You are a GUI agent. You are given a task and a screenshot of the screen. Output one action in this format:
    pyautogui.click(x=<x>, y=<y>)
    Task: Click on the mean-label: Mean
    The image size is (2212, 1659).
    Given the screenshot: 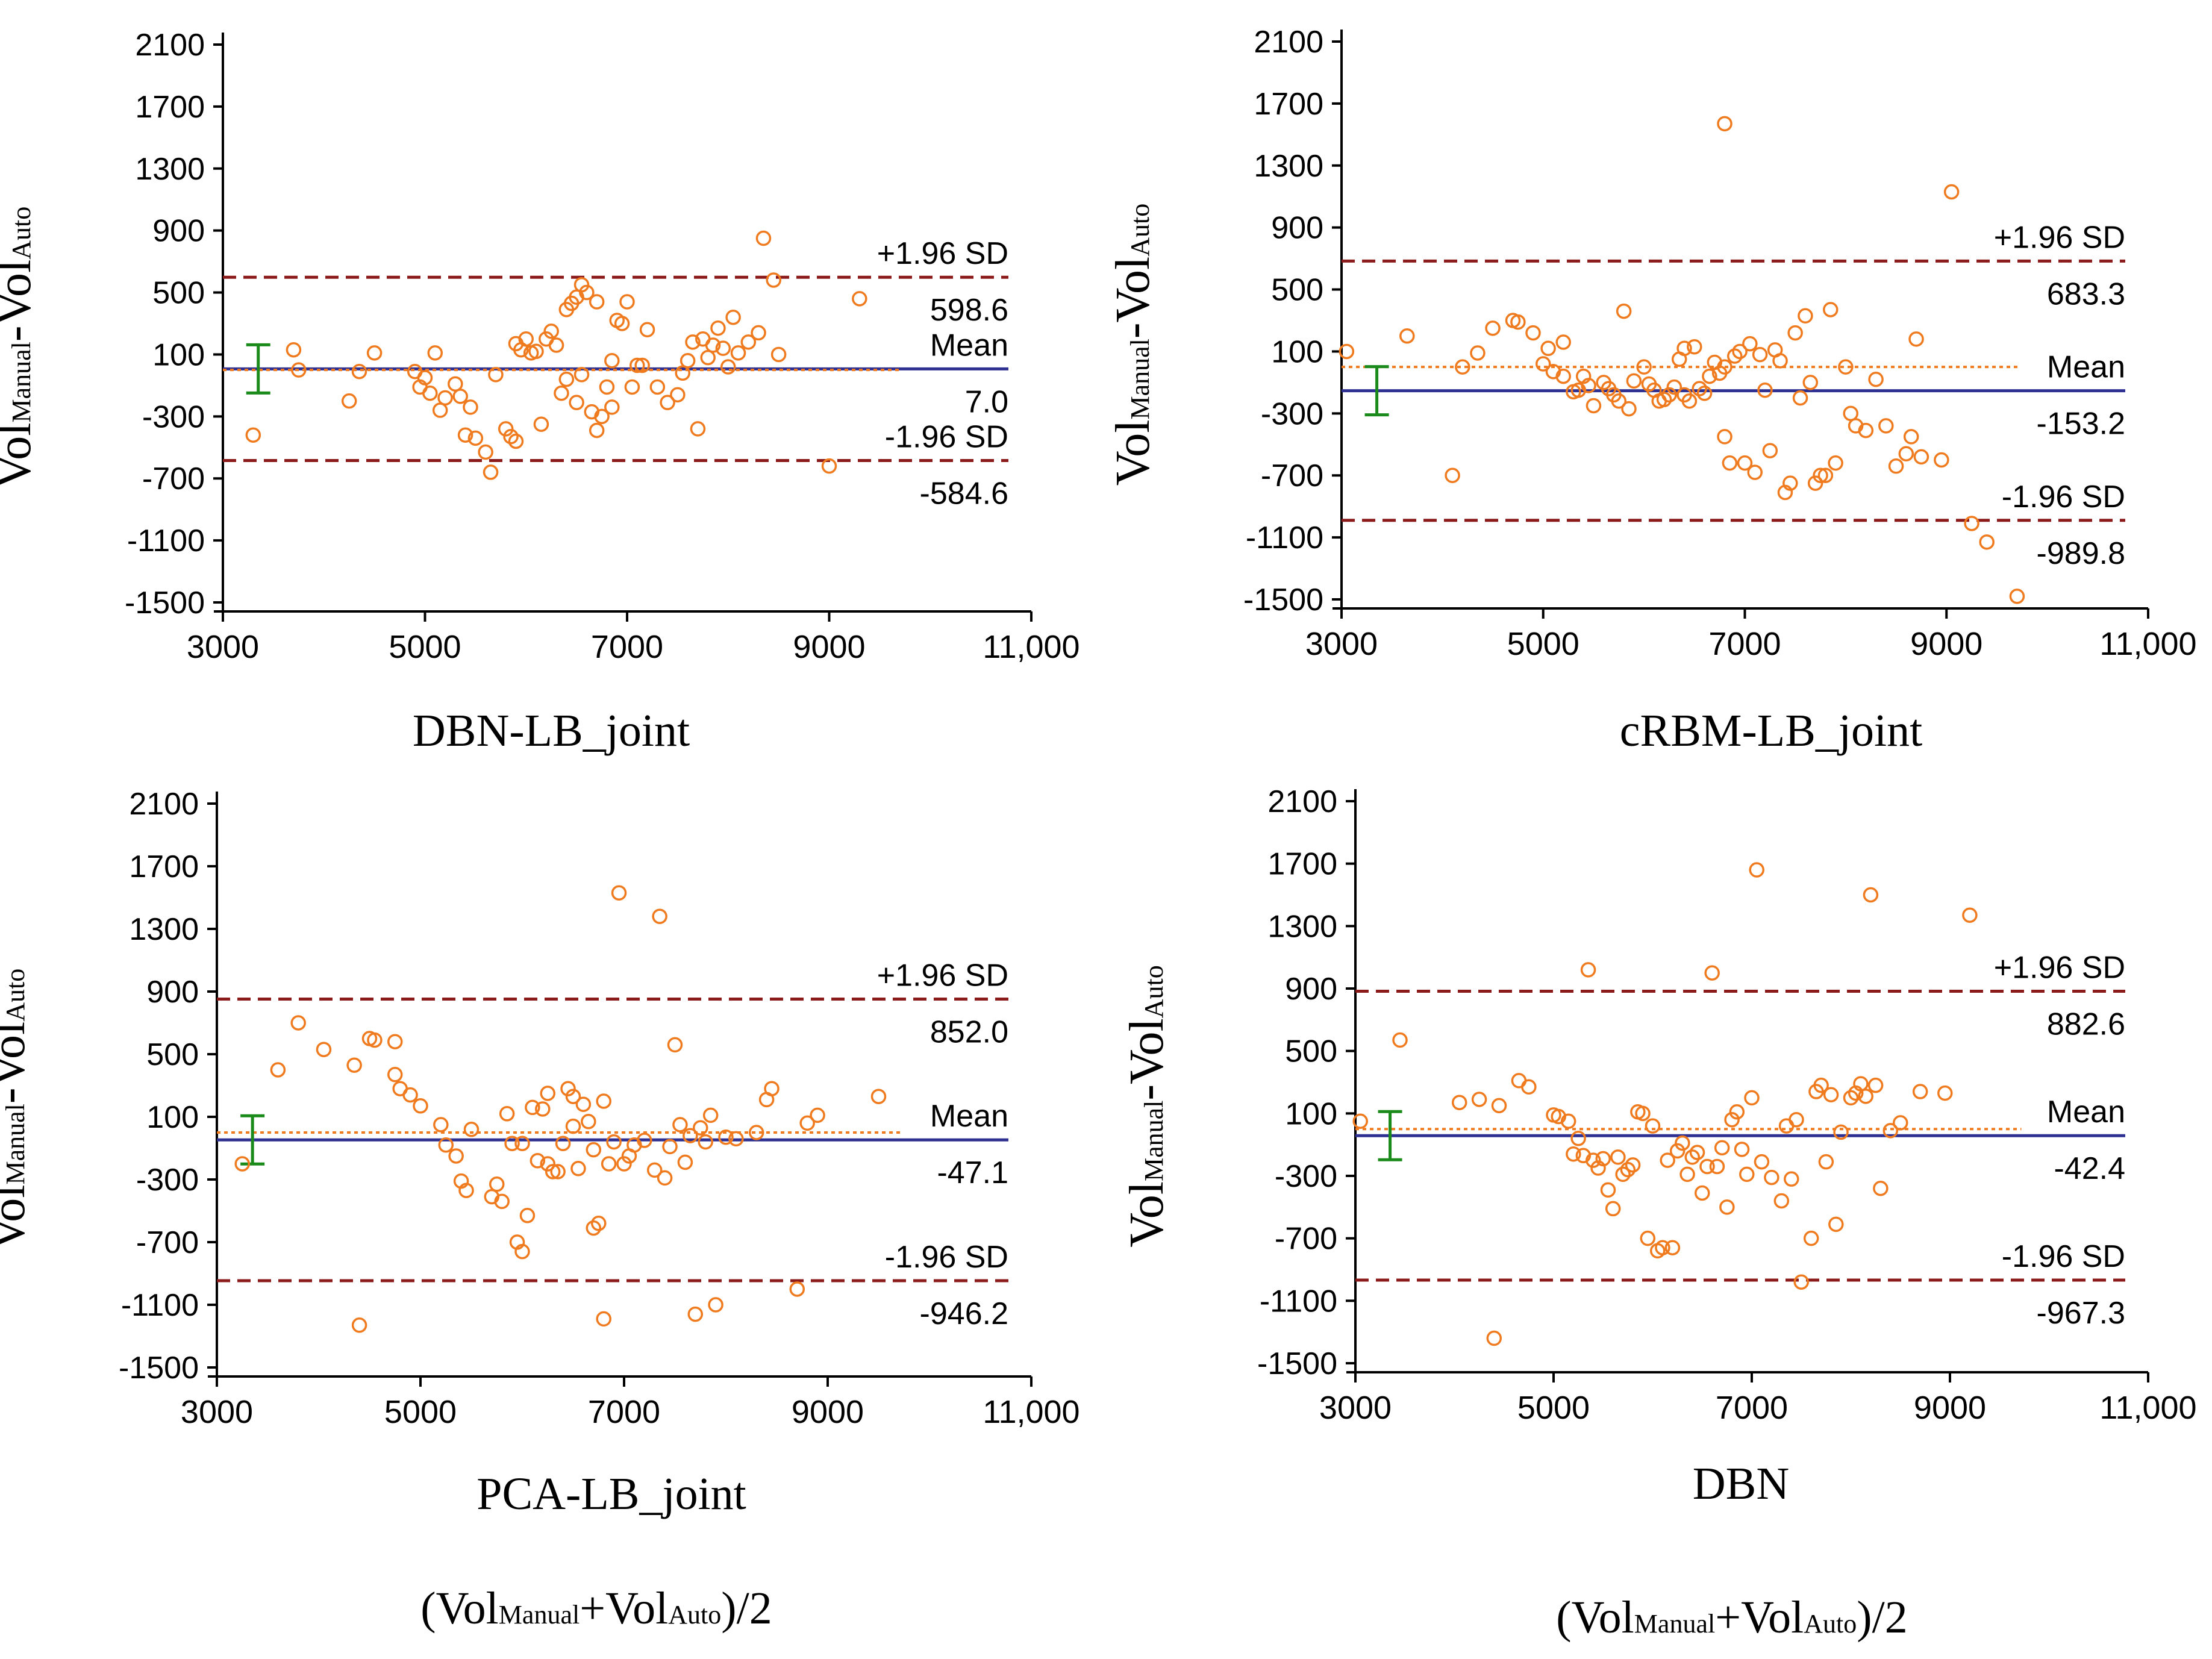 What is the action you would take?
    pyautogui.click(x=2086, y=1112)
    